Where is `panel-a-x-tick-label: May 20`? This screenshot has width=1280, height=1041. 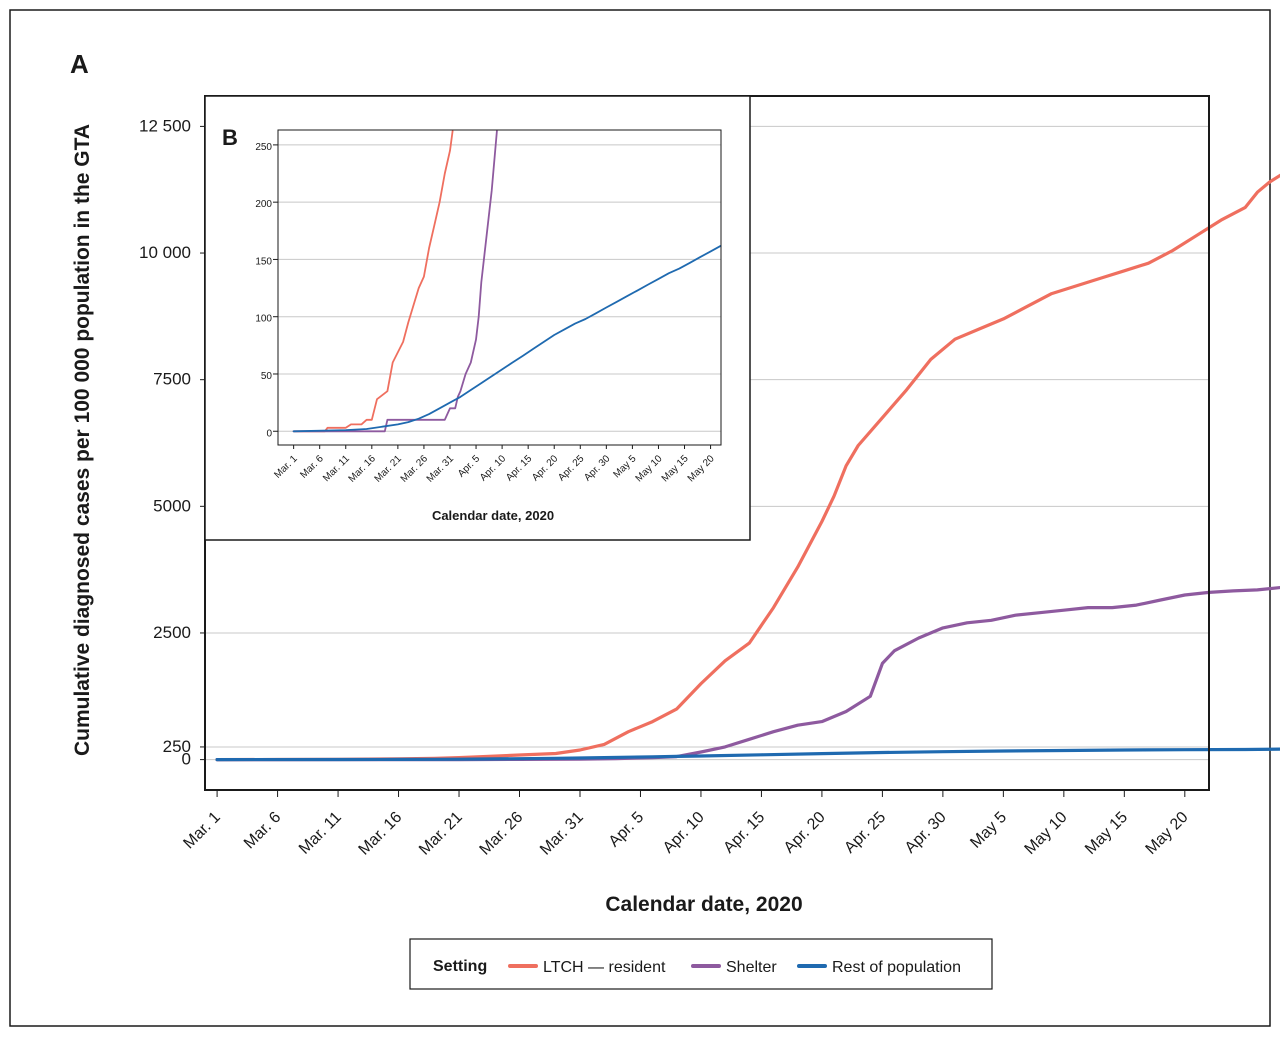 panel-a-x-tick-label: May 20 is located at coordinates (1167, 833).